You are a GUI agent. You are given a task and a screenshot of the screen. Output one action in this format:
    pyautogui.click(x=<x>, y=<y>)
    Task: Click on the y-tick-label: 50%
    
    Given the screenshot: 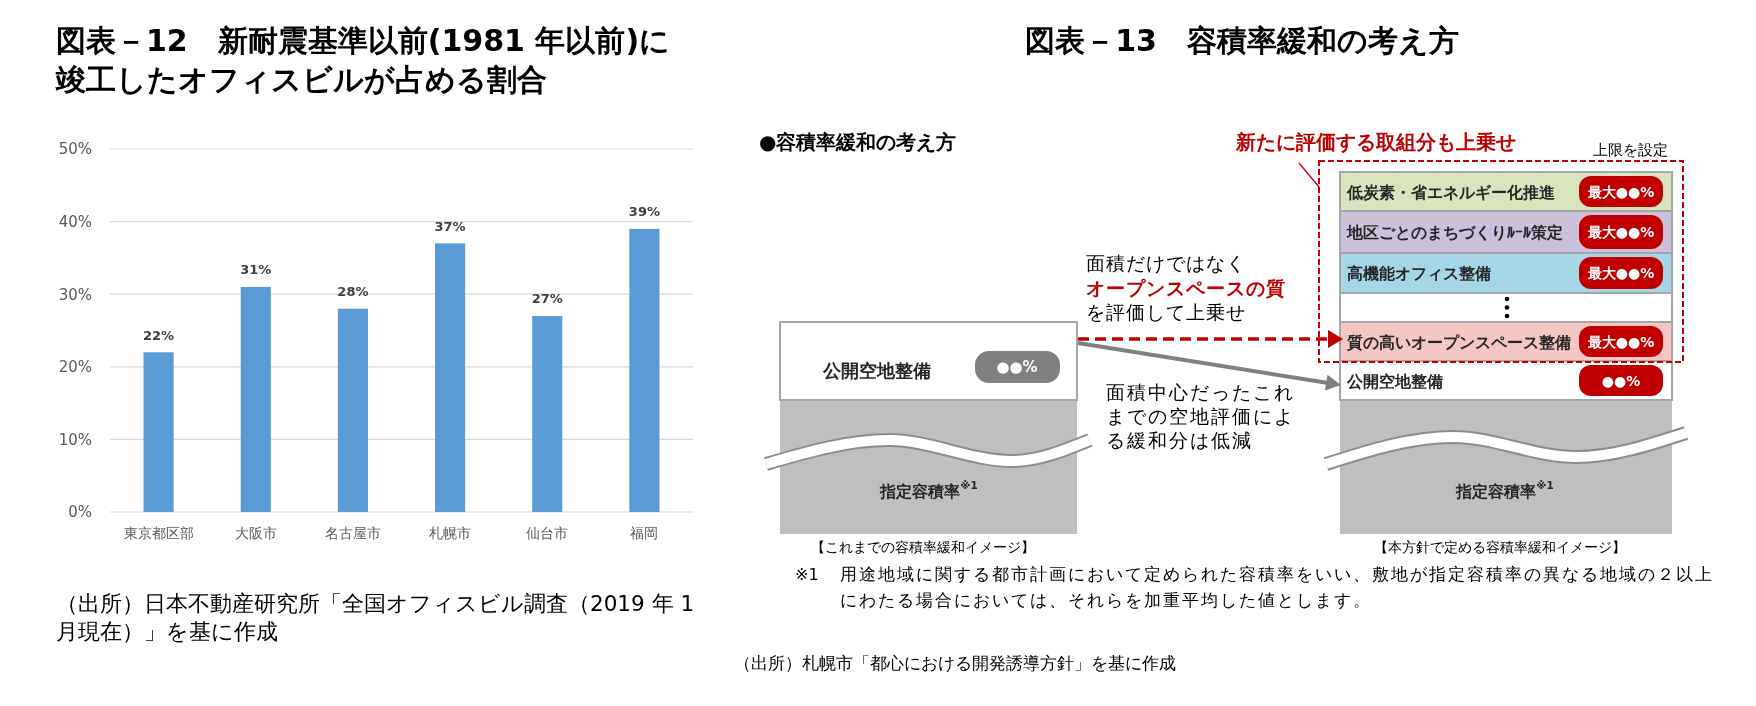 What is the action you would take?
    pyautogui.click(x=75, y=149)
    